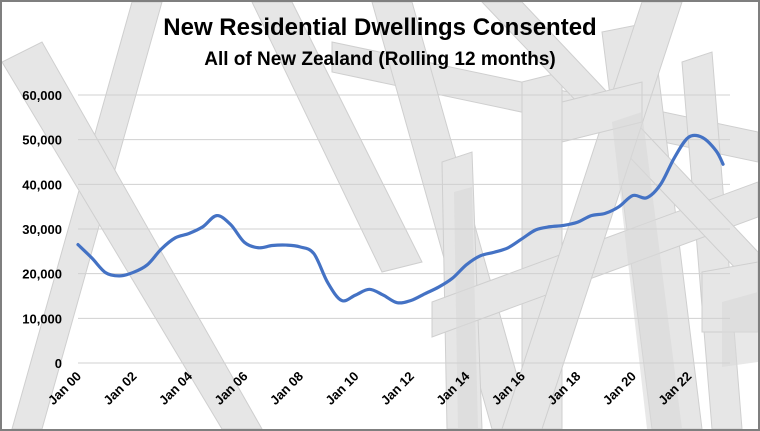  What do you see at coordinates (176, 388) in the screenshot?
I see `x-tick-label: Jan 04` at bounding box center [176, 388].